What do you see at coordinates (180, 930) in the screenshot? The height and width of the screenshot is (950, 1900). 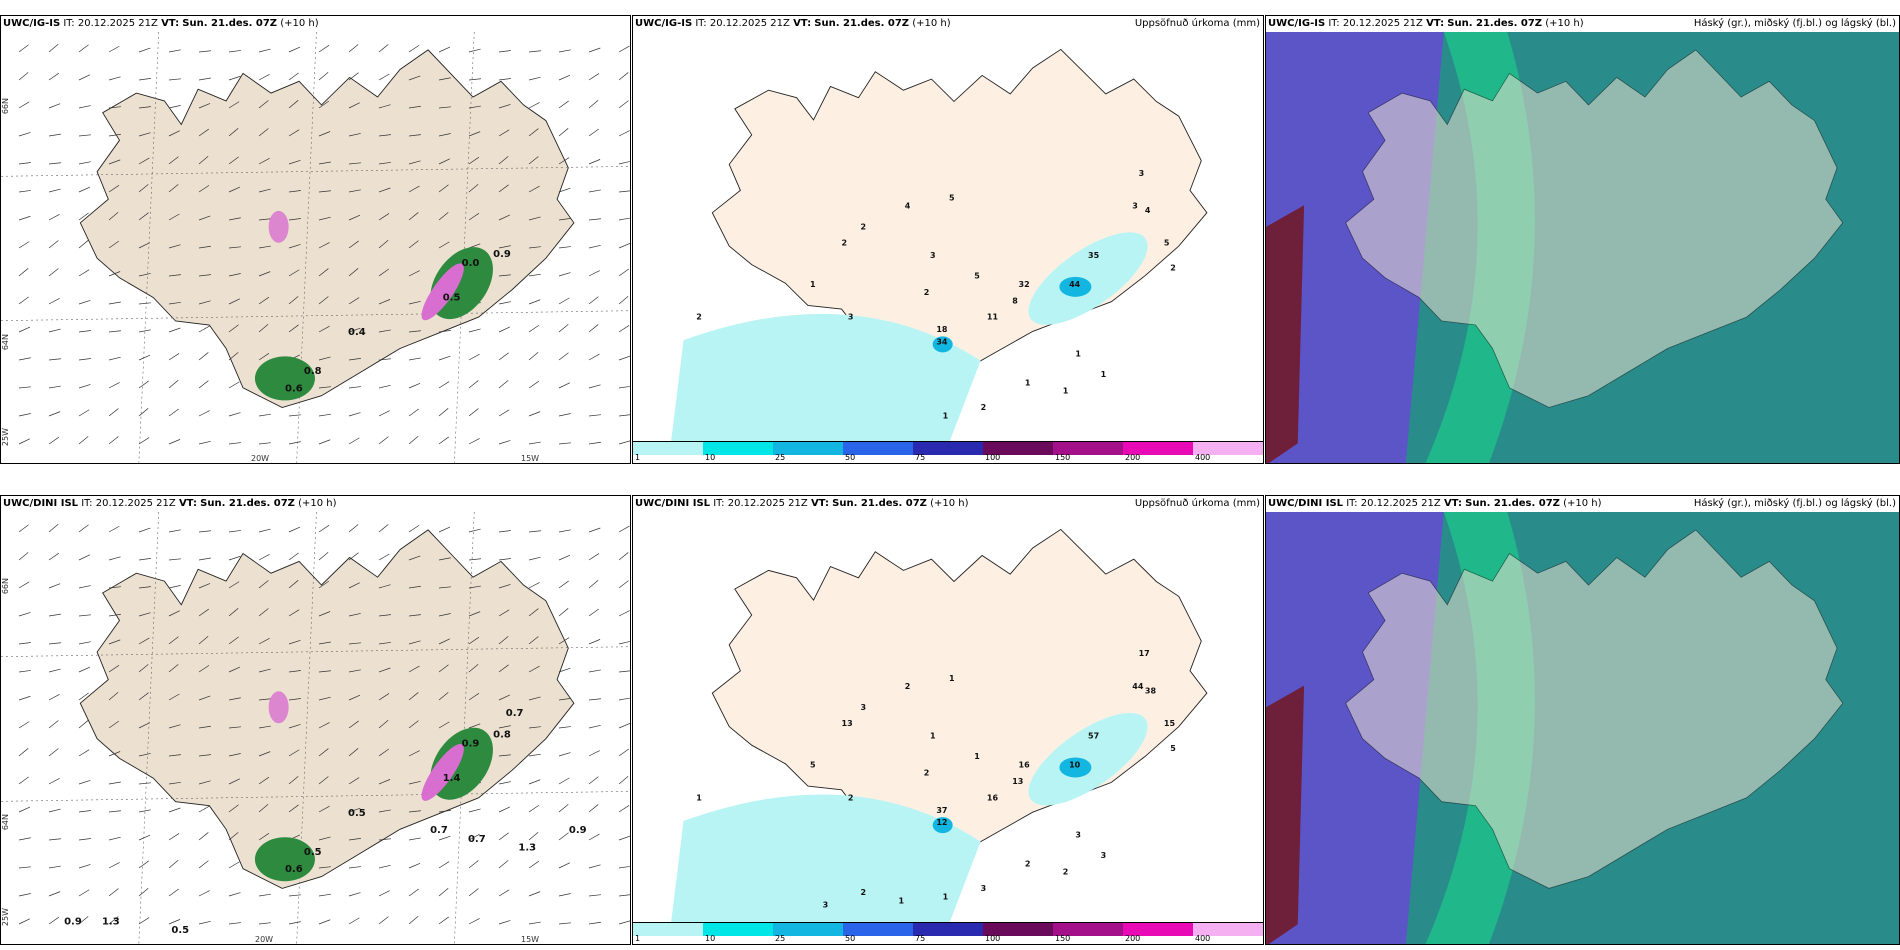 I see `wind-value-label: 0.5` at bounding box center [180, 930].